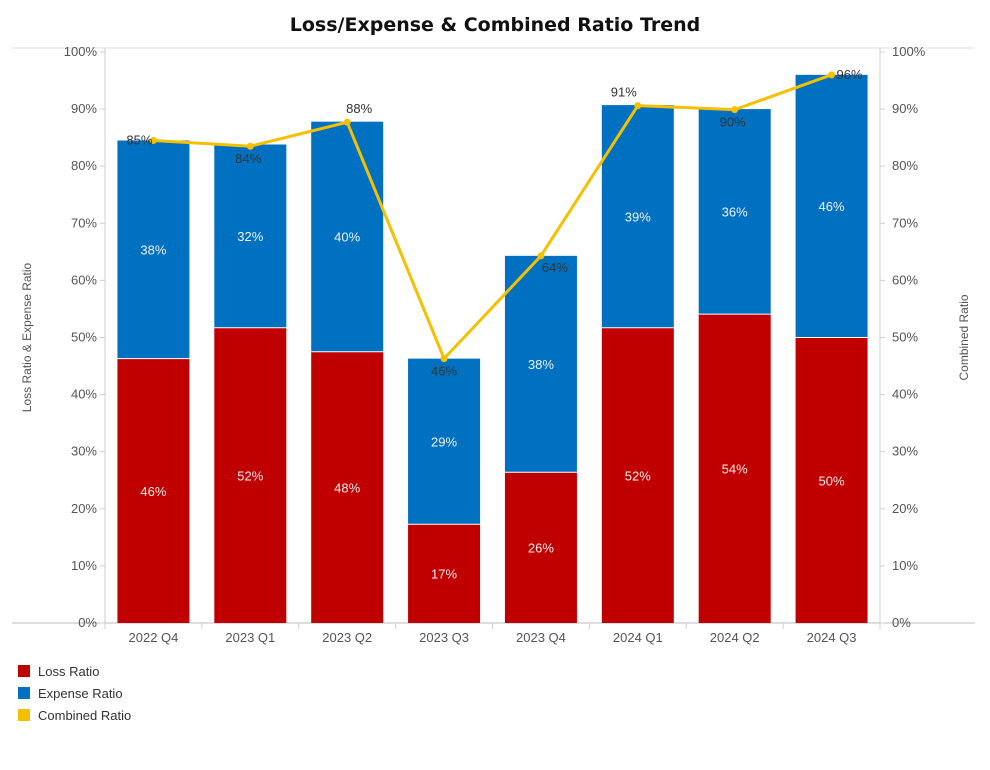 The height and width of the screenshot is (770, 990). Describe the element at coordinates (905, 279) in the screenshot. I see `y-right-tick-label: 60%` at that location.